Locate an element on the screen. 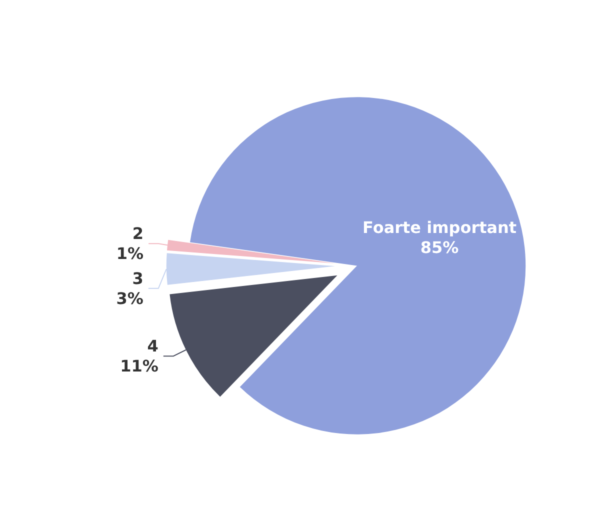 The image size is (595, 511). slice-label: 3 is located at coordinates (138, 278).